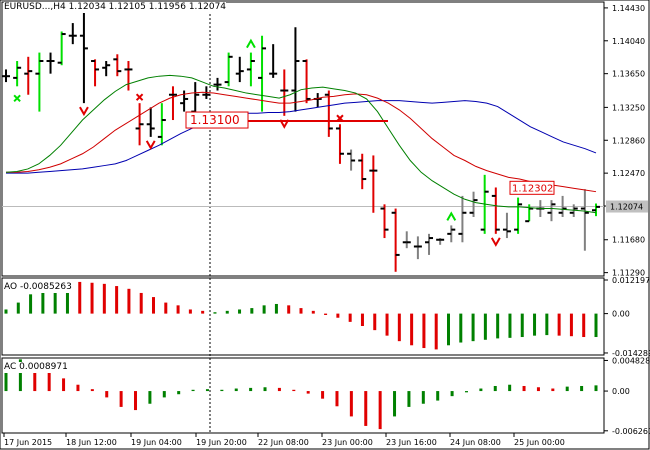 The height and width of the screenshot is (450, 650). I want to click on price-box-left: 1.13100, so click(217, 120).